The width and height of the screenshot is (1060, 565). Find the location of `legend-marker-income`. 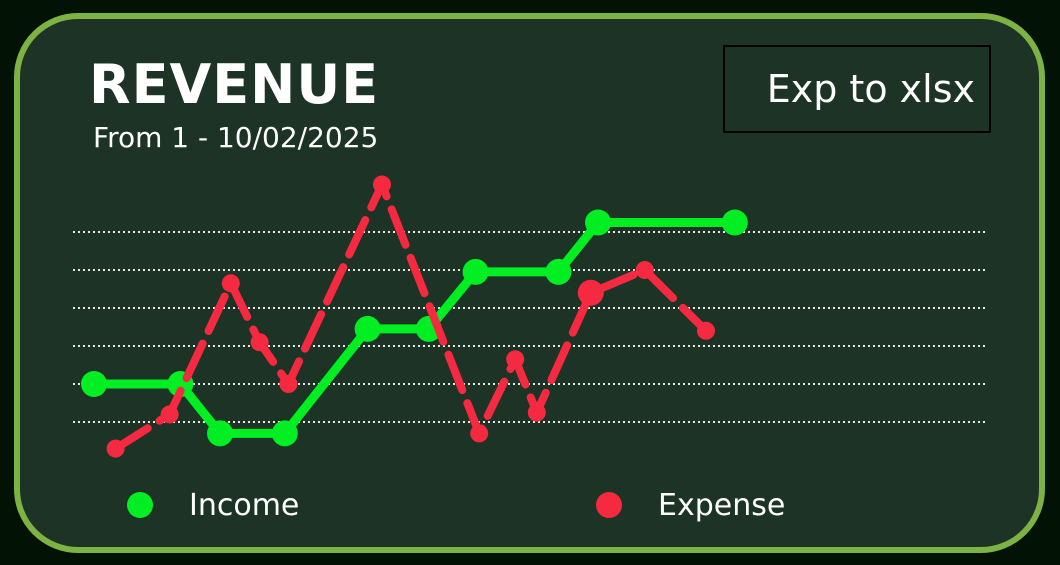

legend-marker-income is located at coordinates (140, 505).